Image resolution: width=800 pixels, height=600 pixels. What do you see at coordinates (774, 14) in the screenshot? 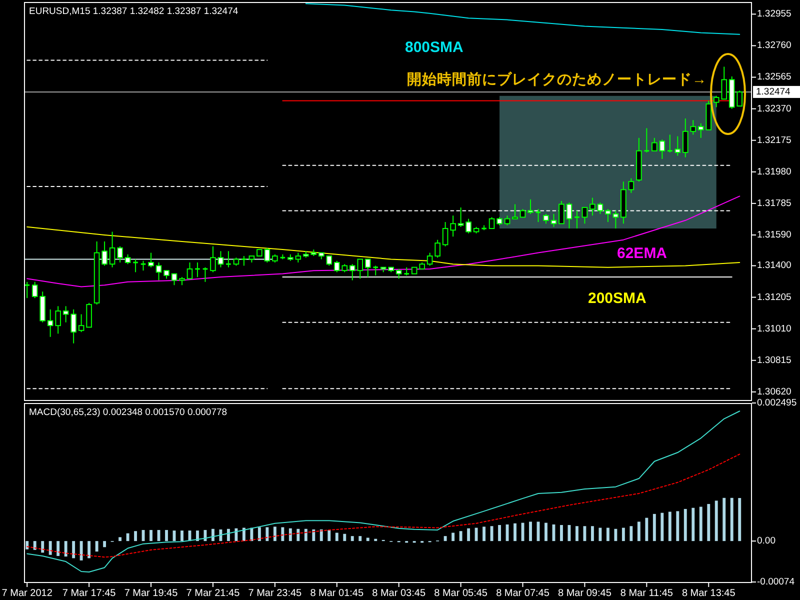
I see `y-tick-label: 1.32955` at bounding box center [774, 14].